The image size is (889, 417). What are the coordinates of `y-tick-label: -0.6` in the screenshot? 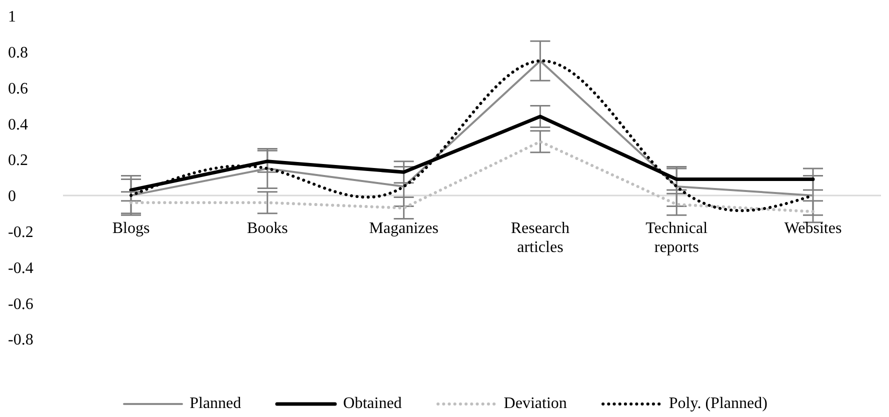 It's located at (21, 304).